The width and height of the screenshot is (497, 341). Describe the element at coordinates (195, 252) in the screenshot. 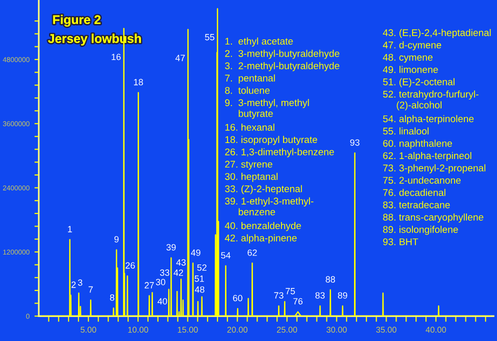

I see `annotation: 49` at that location.